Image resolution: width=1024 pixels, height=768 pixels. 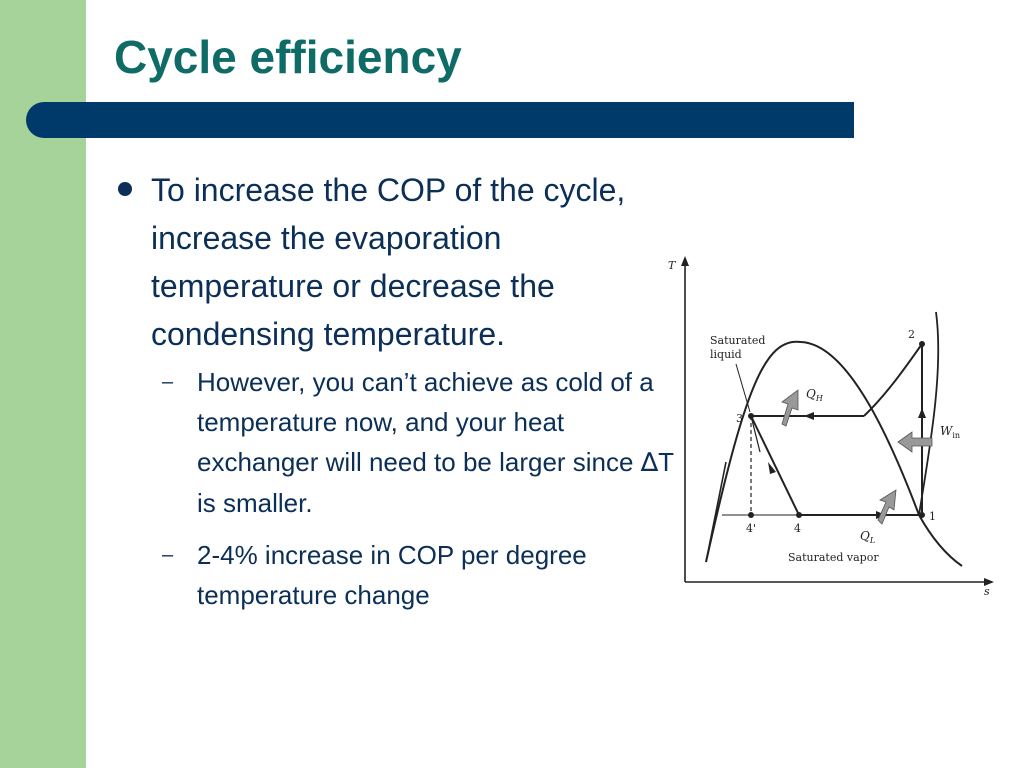 What do you see at coordinates (755, 434) in the screenshot?
I see `throttle-short` at bounding box center [755, 434].